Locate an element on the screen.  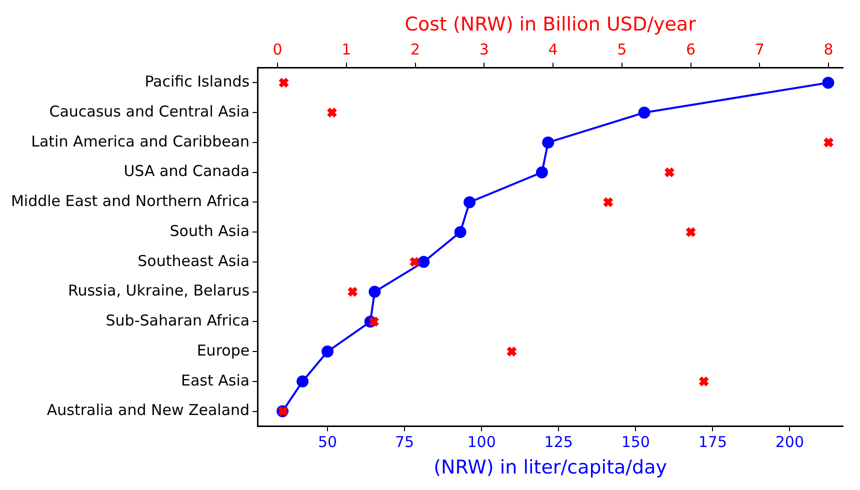
y-tick-label: Caucasus and Central Asia is located at coordinates (149, 111).